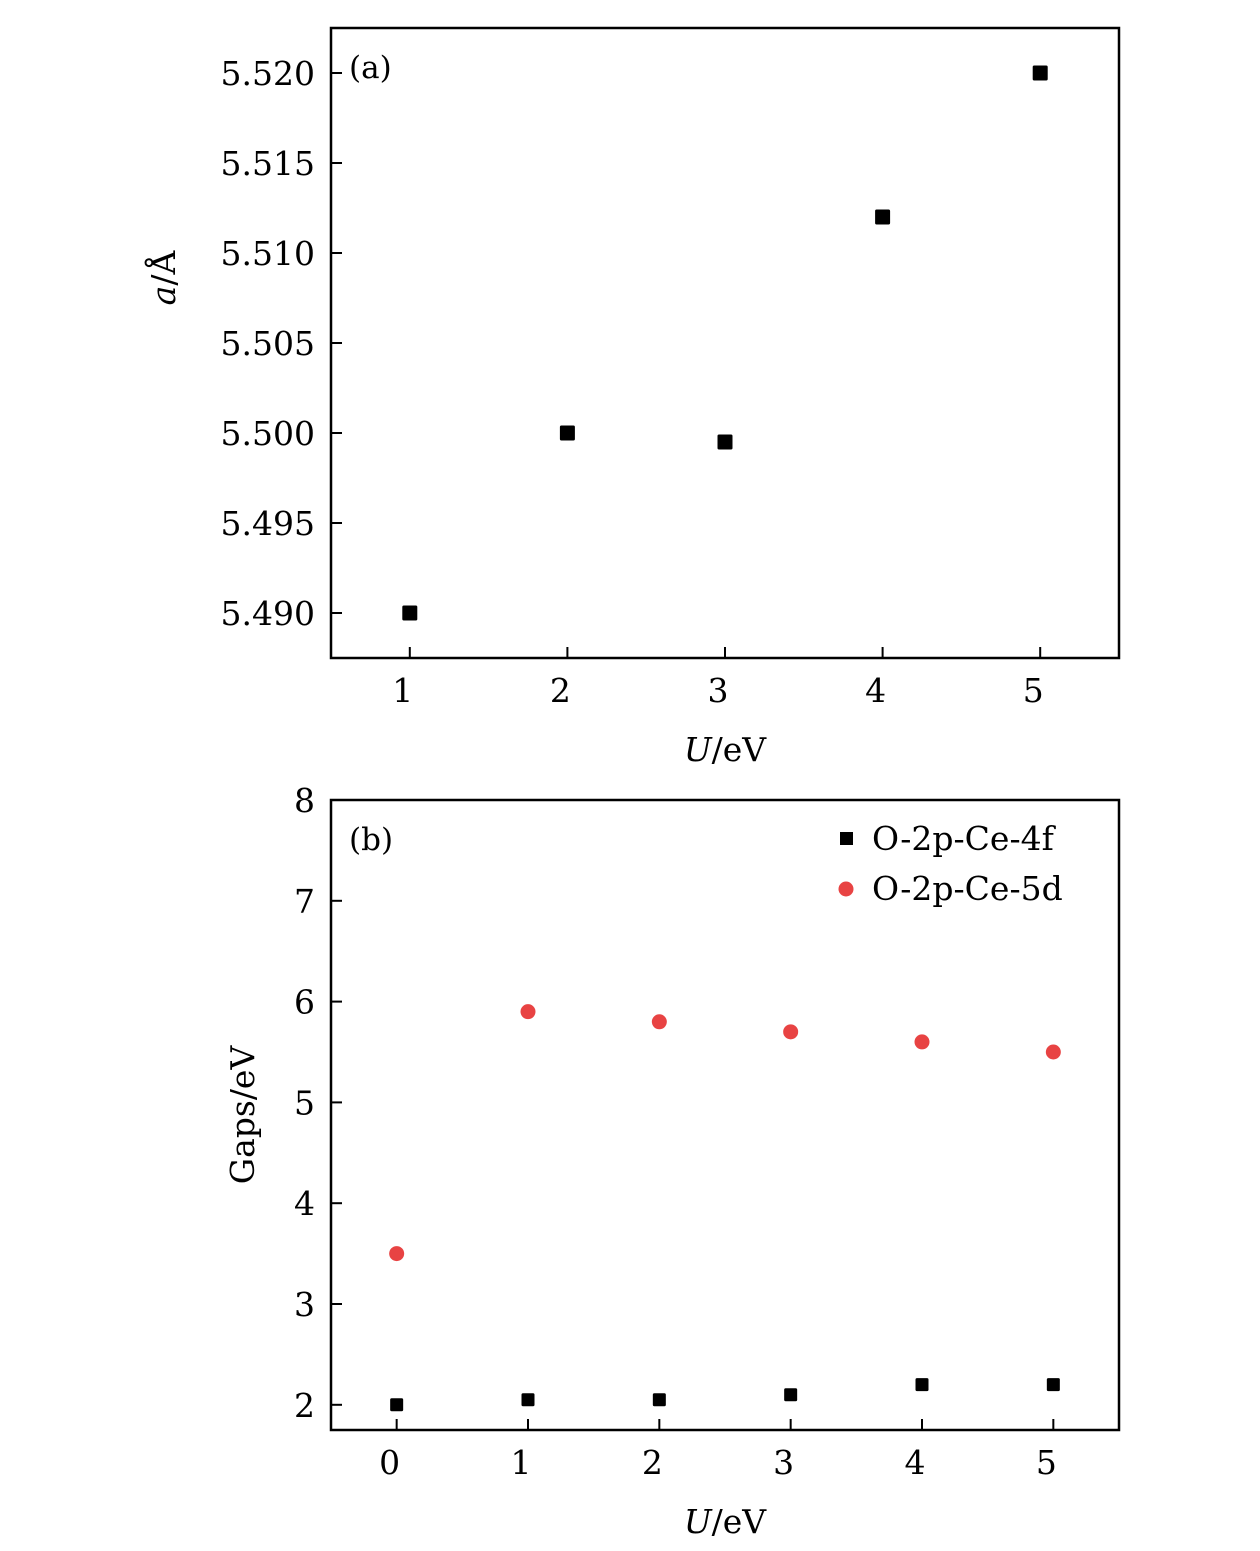 The image size is (1260, 1551). Describe the element at coordinates (370, 68) in the screenshot. I see `panel-label: (a)` at that location.